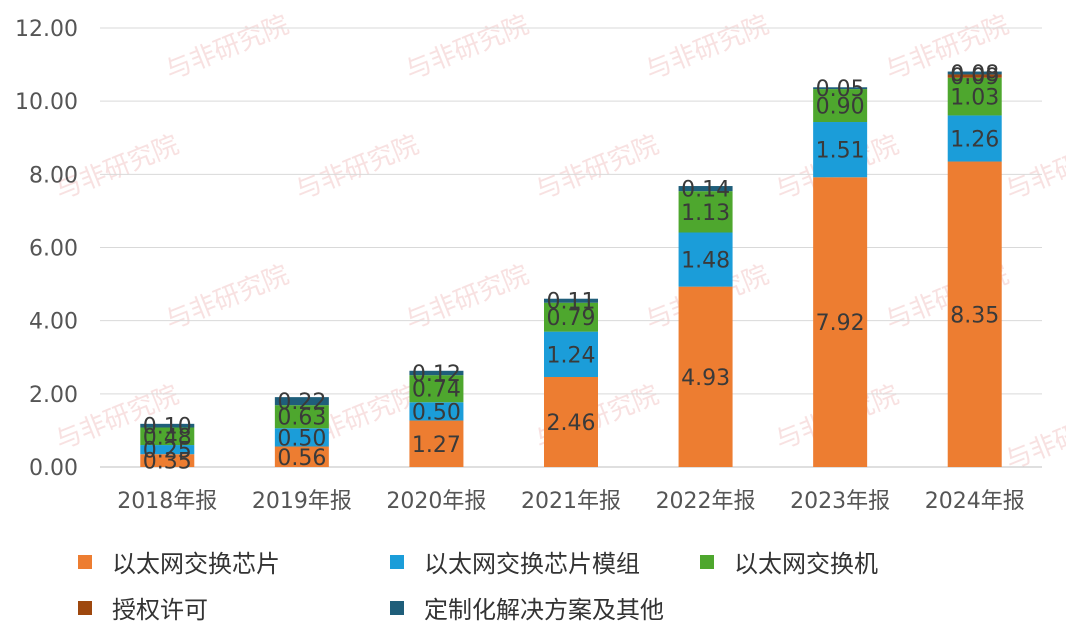  I want to click on data-label: 0.79, so click(571, 318).